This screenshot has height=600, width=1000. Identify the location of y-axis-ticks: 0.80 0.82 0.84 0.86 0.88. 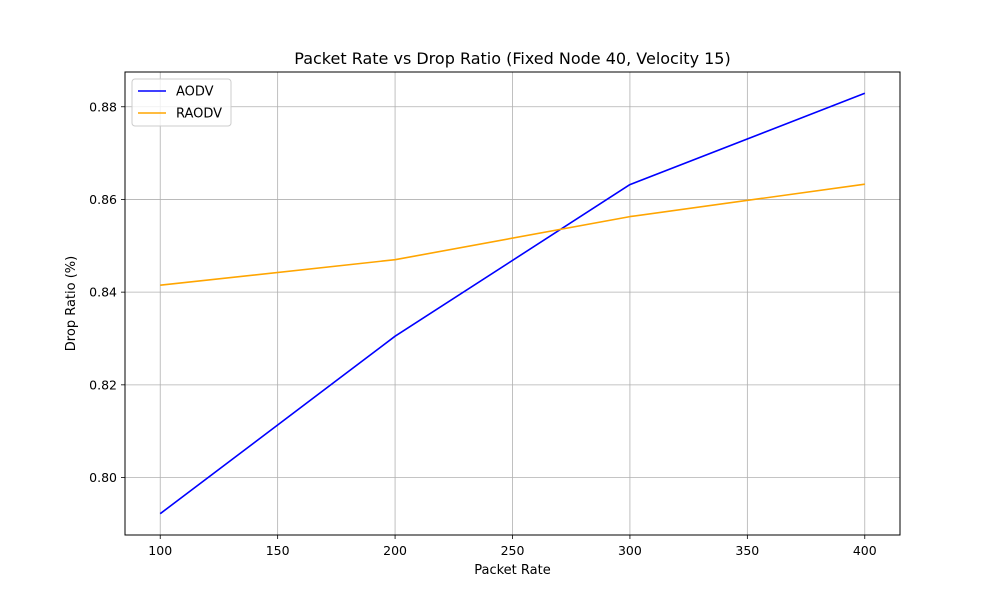
(107, 292).